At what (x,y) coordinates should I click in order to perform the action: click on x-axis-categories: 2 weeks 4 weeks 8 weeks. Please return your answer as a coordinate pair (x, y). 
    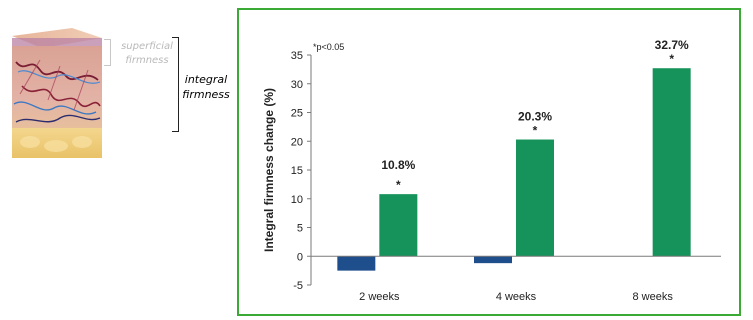
    Looking at the image, I should click on (516, 297).